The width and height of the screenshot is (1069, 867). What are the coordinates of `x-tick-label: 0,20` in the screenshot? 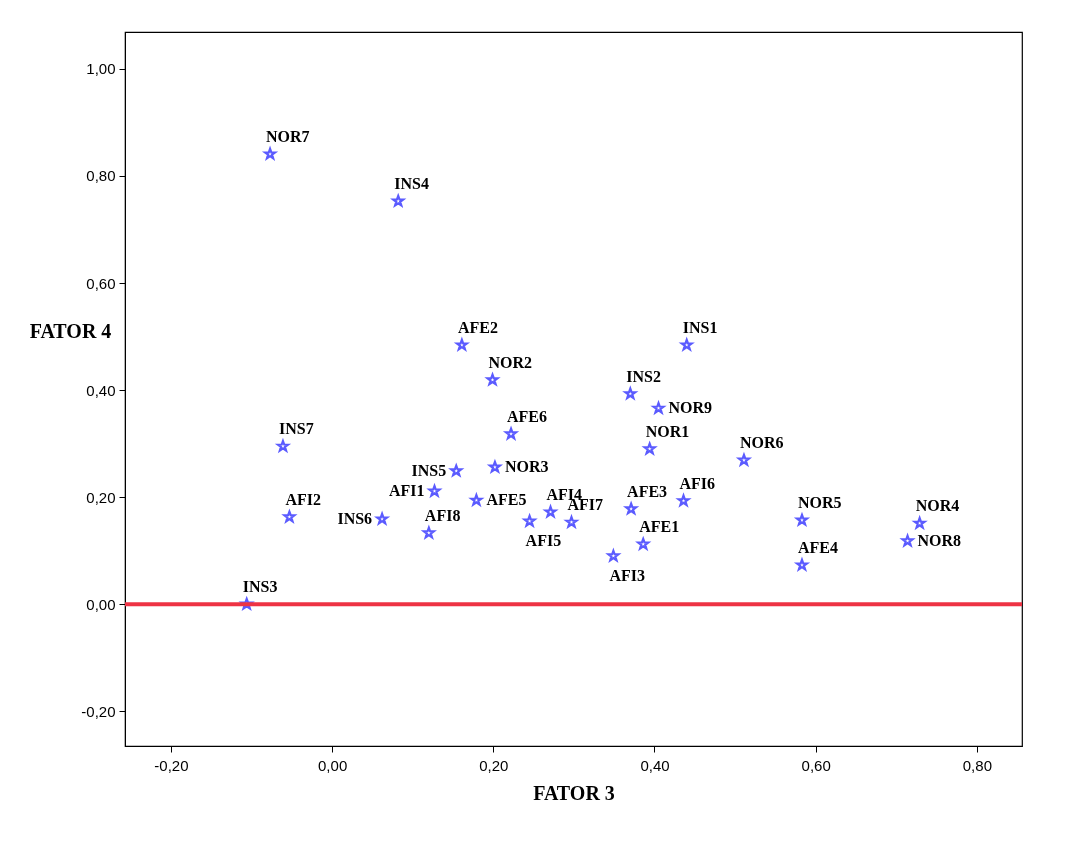 It's located at (494, 765).